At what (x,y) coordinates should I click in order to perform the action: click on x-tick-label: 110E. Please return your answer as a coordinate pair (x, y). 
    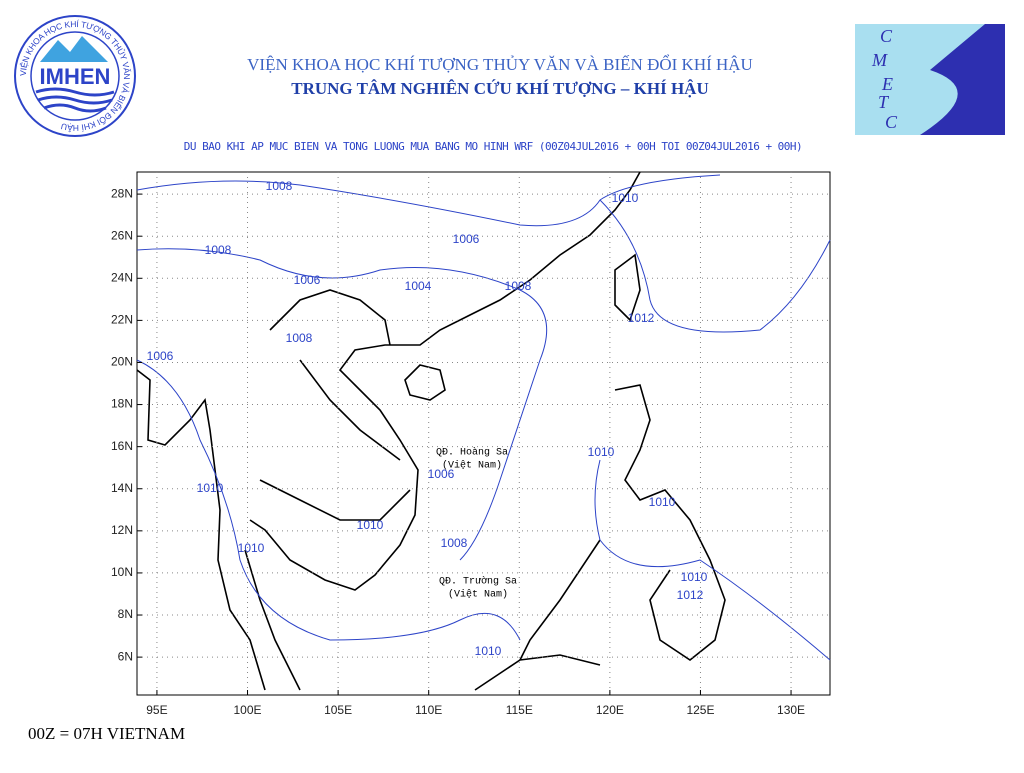
    Looking at the image, I should click on (428, 710).